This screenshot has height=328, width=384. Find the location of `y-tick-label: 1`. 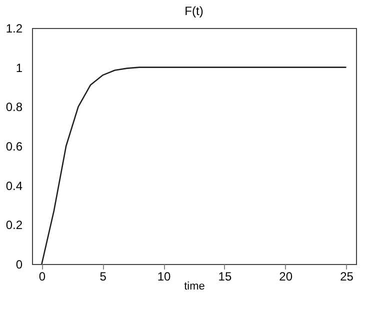

y-tick-label: 1 is located at coordinates (19, 67).